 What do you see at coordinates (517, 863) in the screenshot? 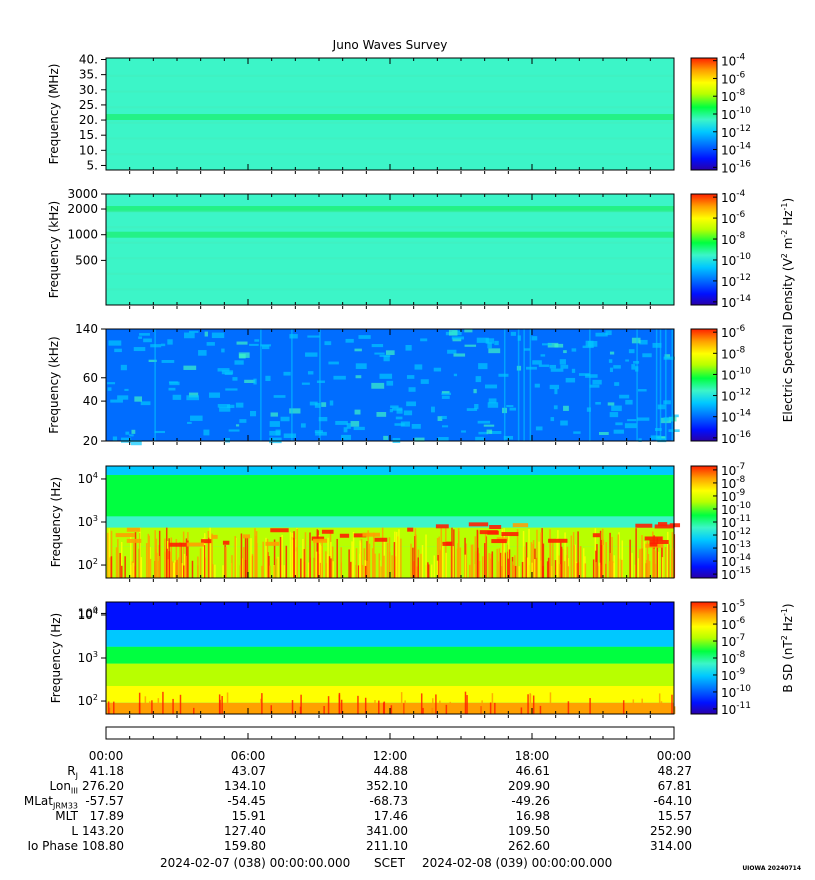
I see `footer-end-time: 2024-02-08 (039) 00:00:00.000` at bounding box center [517, 863].